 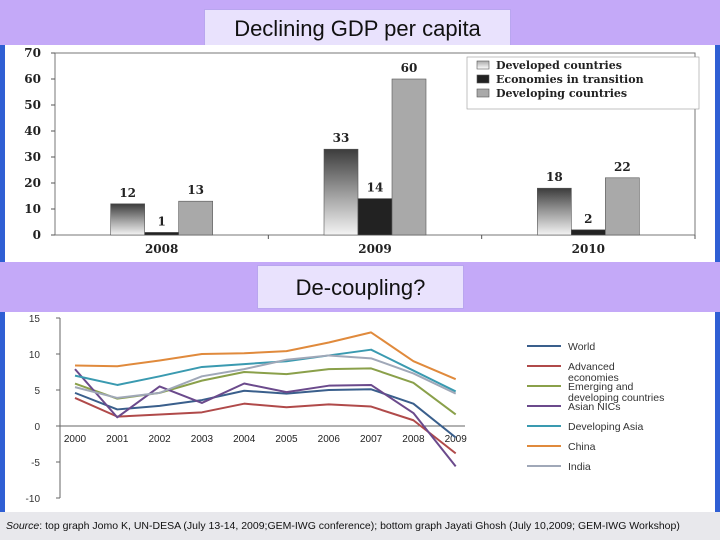 I want to click on legend-label: World, so click(x=581, y=347).